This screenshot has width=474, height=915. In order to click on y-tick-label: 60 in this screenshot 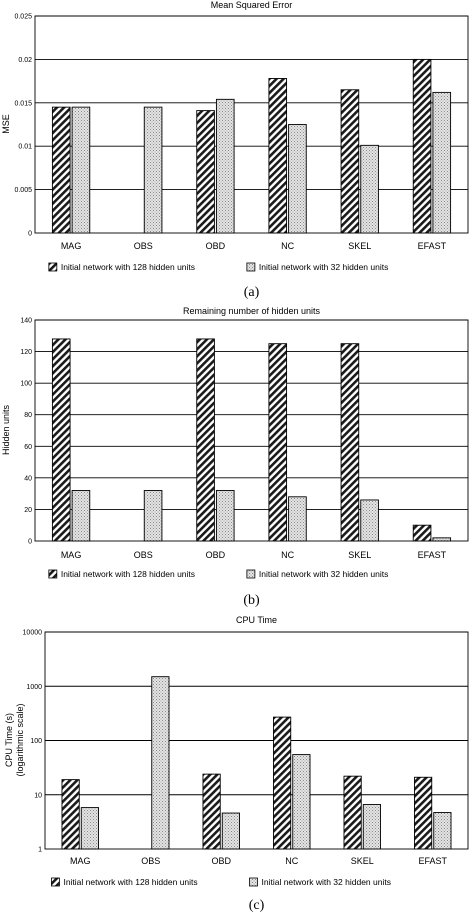, I will do `click(28, 447)`.